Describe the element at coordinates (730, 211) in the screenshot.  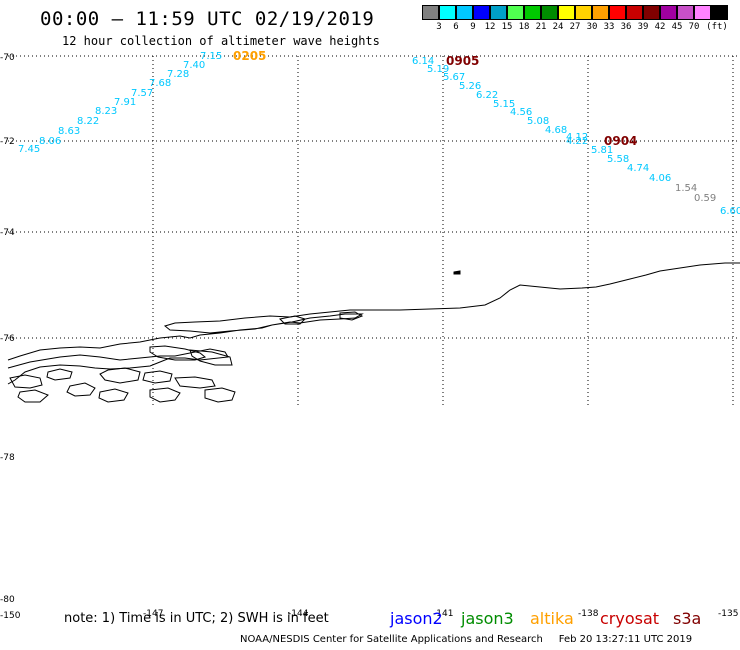
I see `wave-height-value: 6.60` at that location.